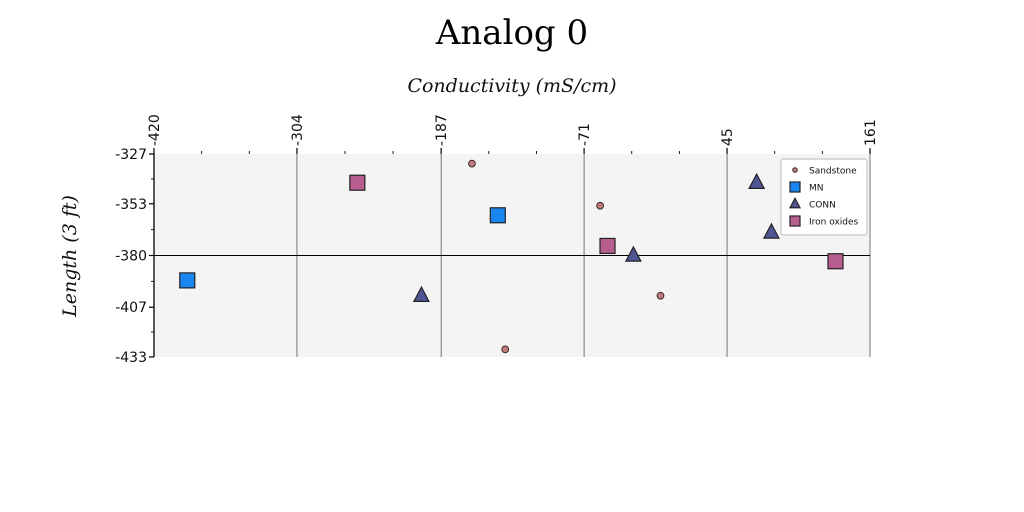 The image size is (1024, 512). What do you see at coordinates (131, 358) in the screenshot?
I see `y-tick-label: -433` at bounding box center [131, 358].